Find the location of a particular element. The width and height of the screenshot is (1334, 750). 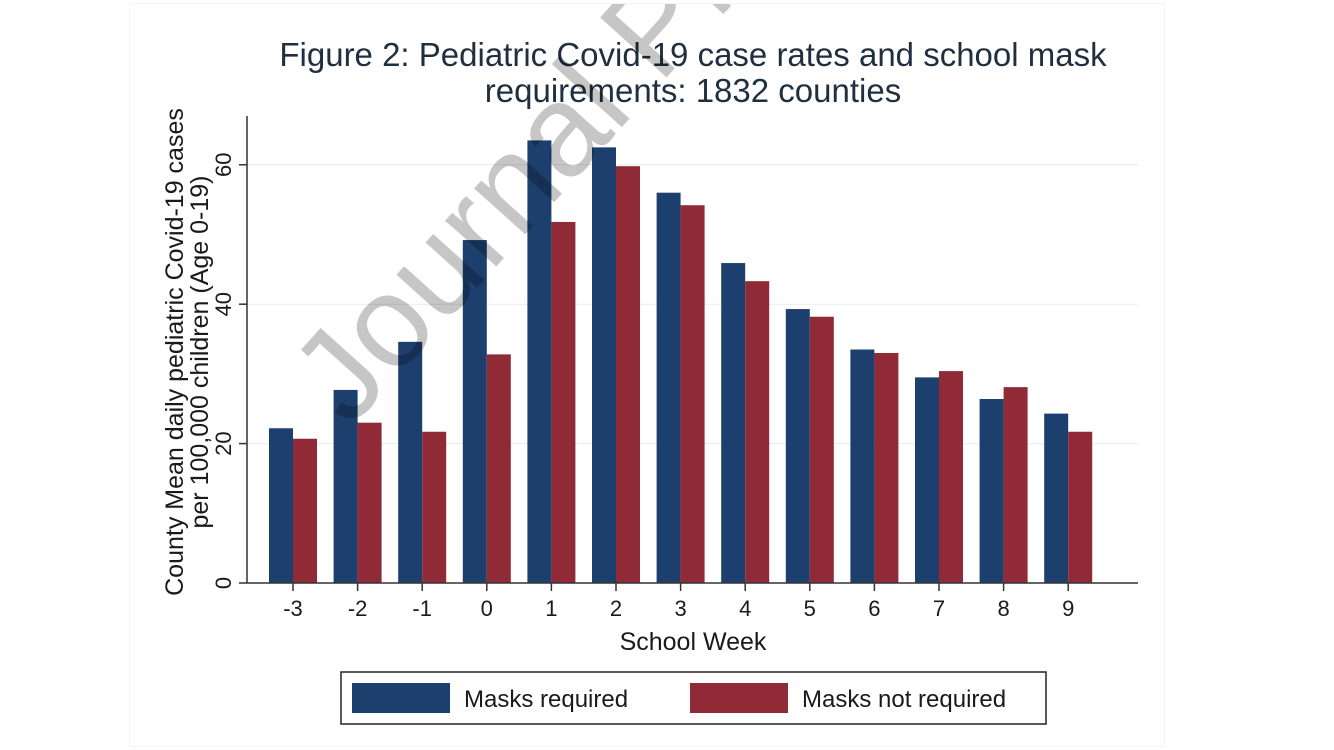

x-tick-label-2: 2 is located at coordinates (616, 608).